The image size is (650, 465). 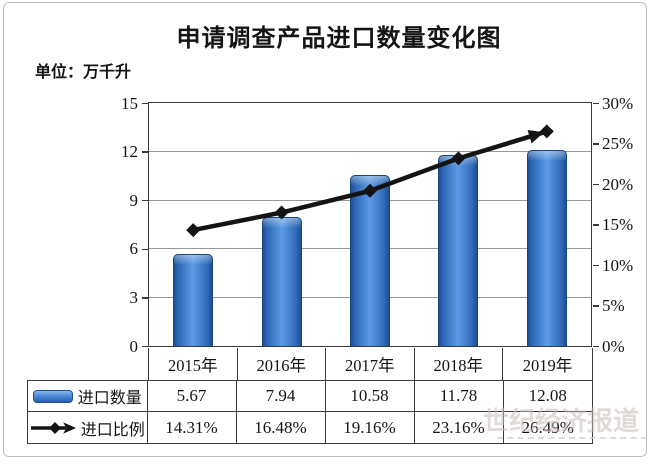 I want to click on y-axis-right-label-25%: 25%, so click(x=618, y=143).